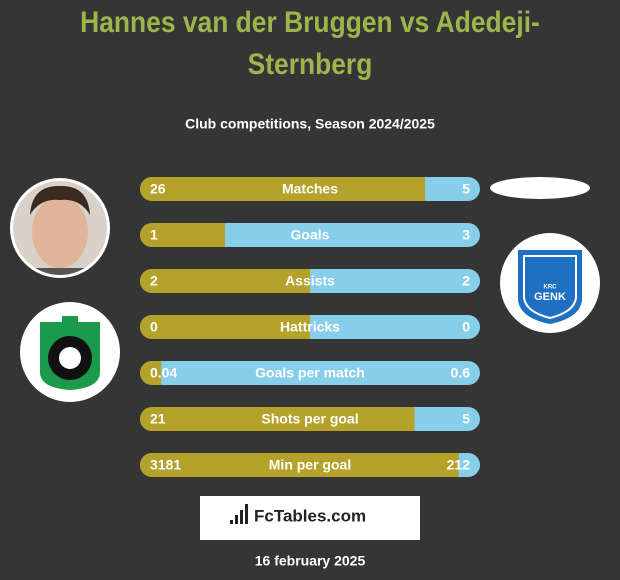  I want to click on brand-box: FcTables.com, so click(310, 518).